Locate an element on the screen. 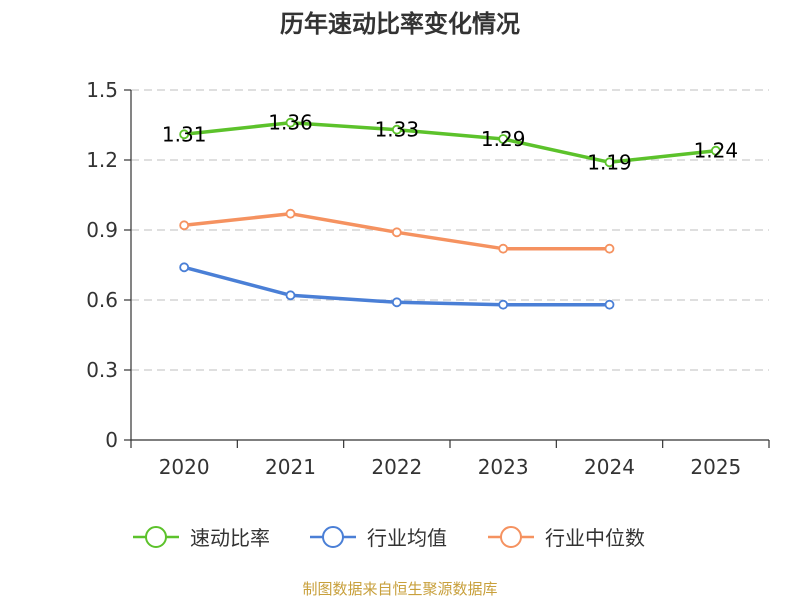 The width and height of the screenshot is (800, 600). y-tick-label: 0 is located at coordinates (111, 440).